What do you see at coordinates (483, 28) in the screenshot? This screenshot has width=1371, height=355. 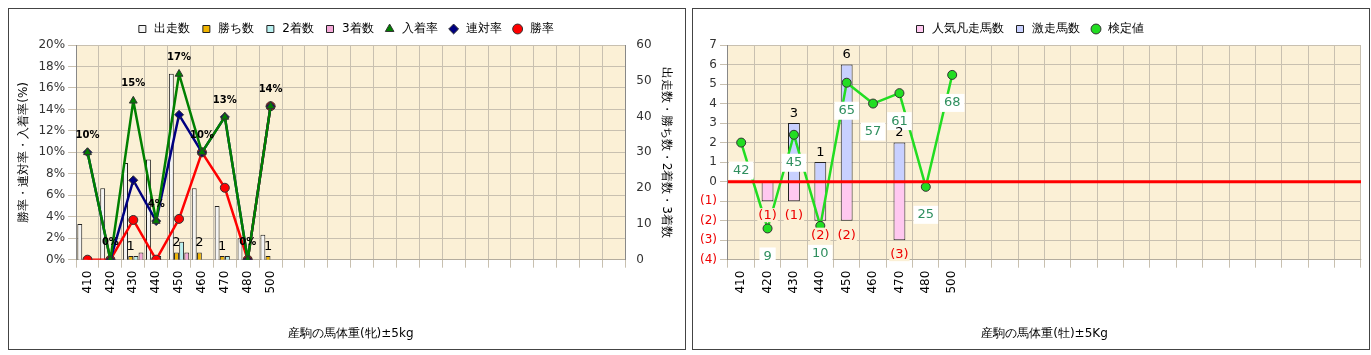 I see `legend-label: 連対率` at bounding box center [483, 28].